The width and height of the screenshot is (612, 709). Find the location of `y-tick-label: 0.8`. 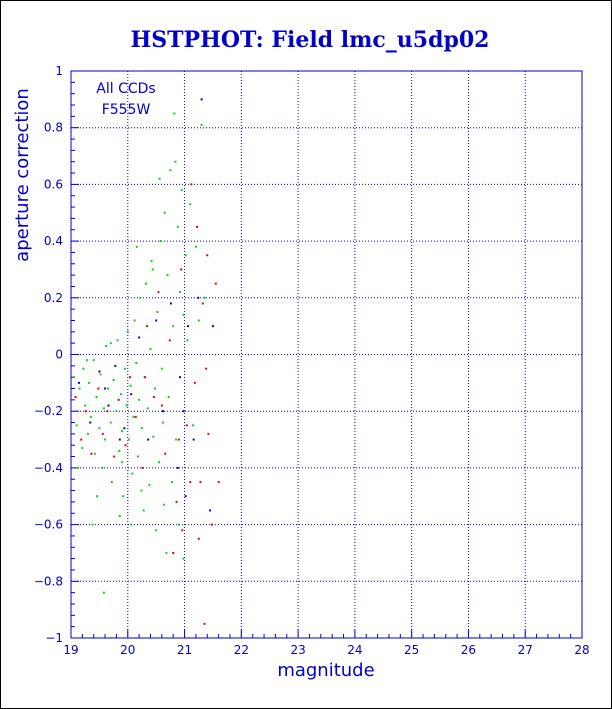

y-tick-label: 0.8 is located at coordinates (53, 128).